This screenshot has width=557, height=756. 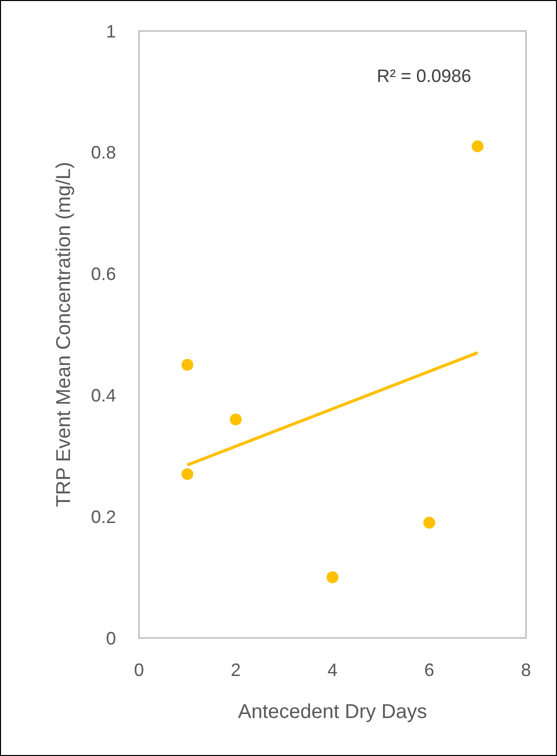 I want to click on x-tick-label: 8, so click(x=526, y=670).